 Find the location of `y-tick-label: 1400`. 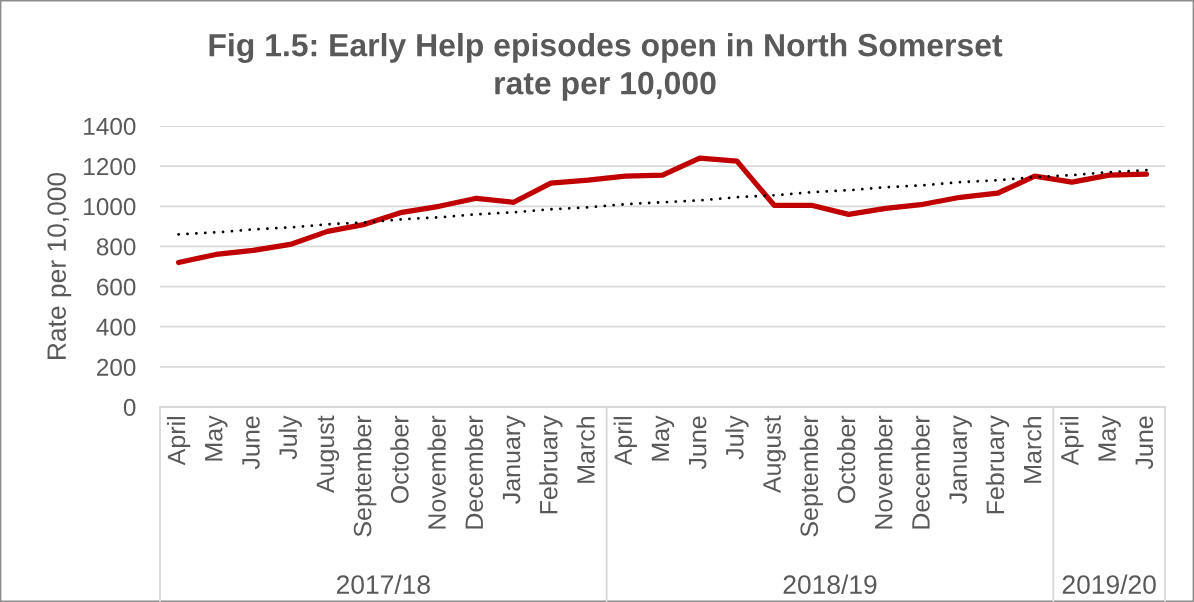

y-tick-label: 1400 is located at coordinates (110, 126).